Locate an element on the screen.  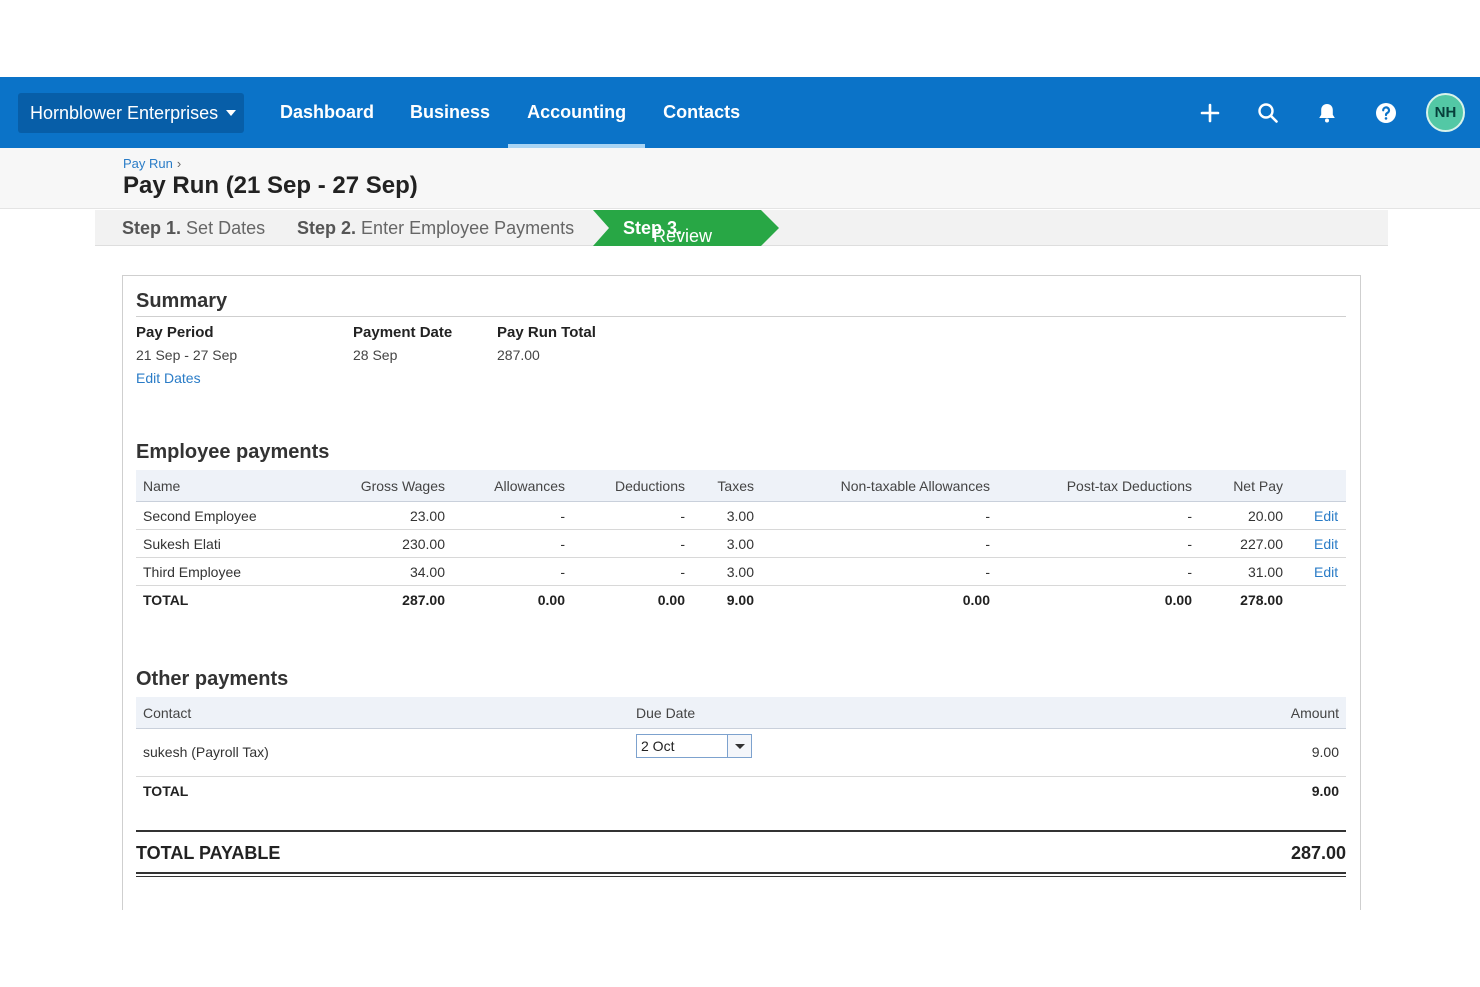
step-arrow-shape is located at coordinates (686, 228).